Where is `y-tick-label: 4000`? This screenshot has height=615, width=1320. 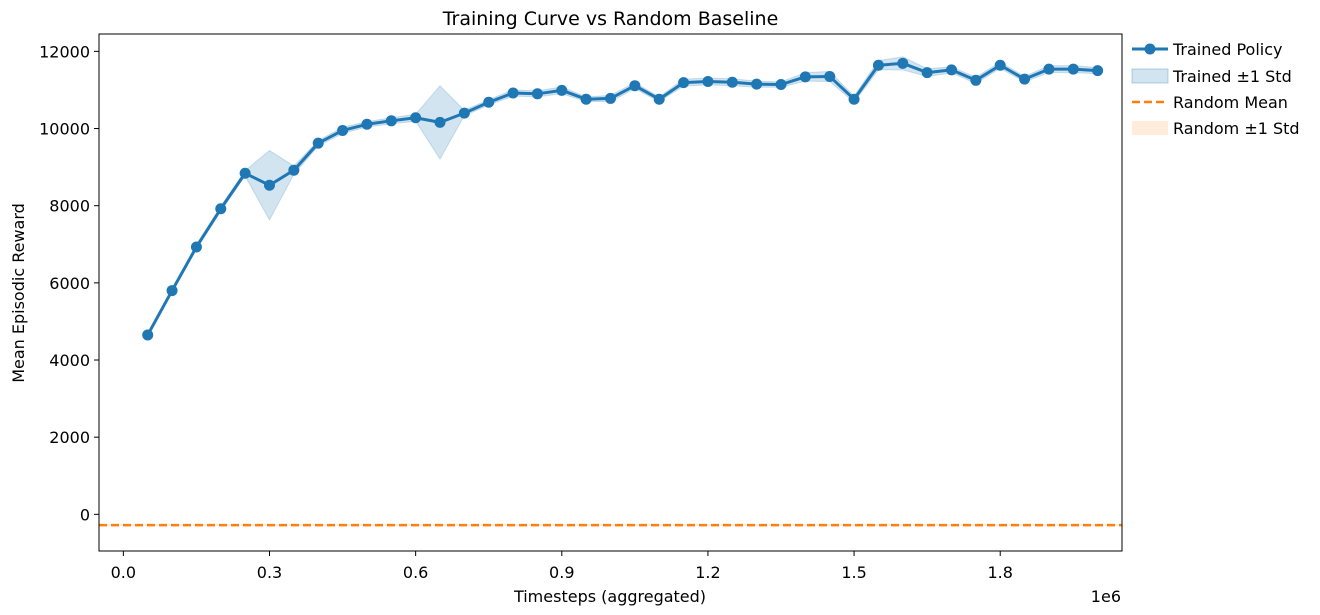
y-tick-label: 4000 is located at coordinates (69, 360).